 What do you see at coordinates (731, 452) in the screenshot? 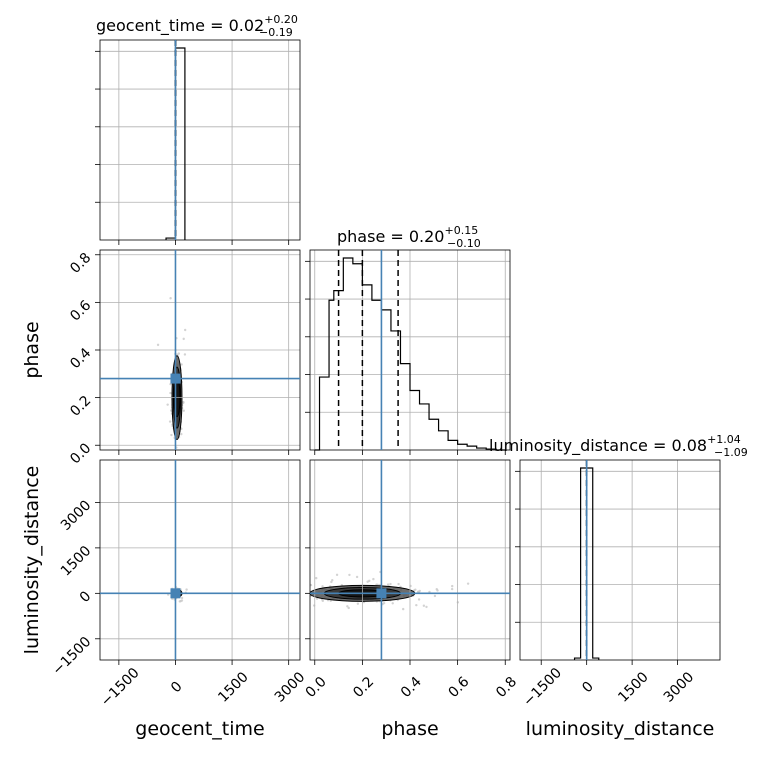
I see `title-luminosity-distance-minus: −1.09` at bounding box center [731, 452].